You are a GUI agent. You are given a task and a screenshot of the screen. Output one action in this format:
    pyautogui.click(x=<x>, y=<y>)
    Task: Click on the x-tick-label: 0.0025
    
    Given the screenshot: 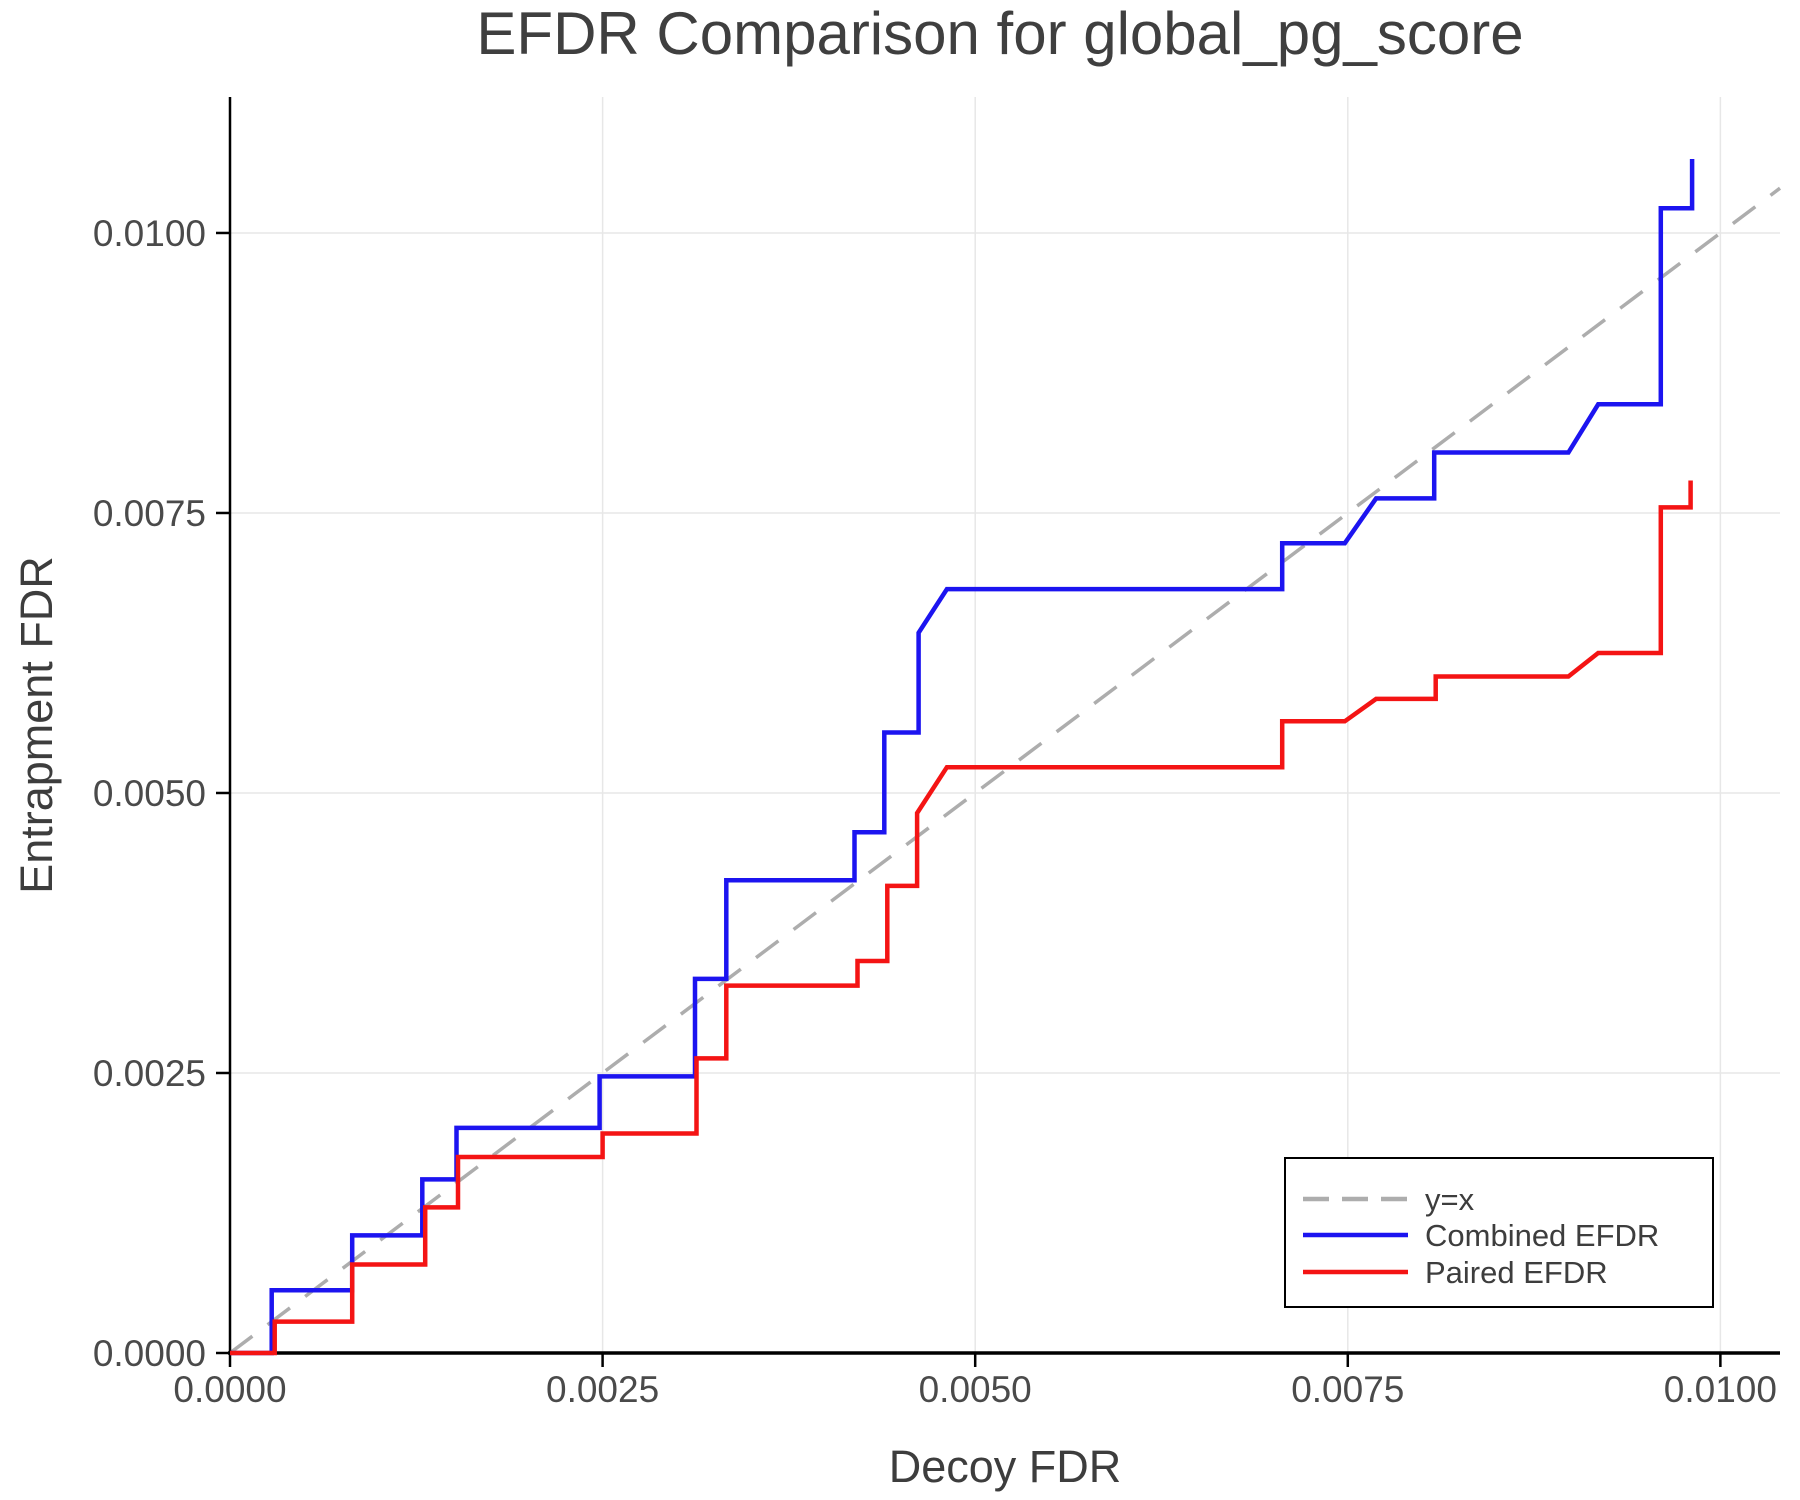 What is the action you would take?
    pyautogui.click(x=602, y=1389)
    